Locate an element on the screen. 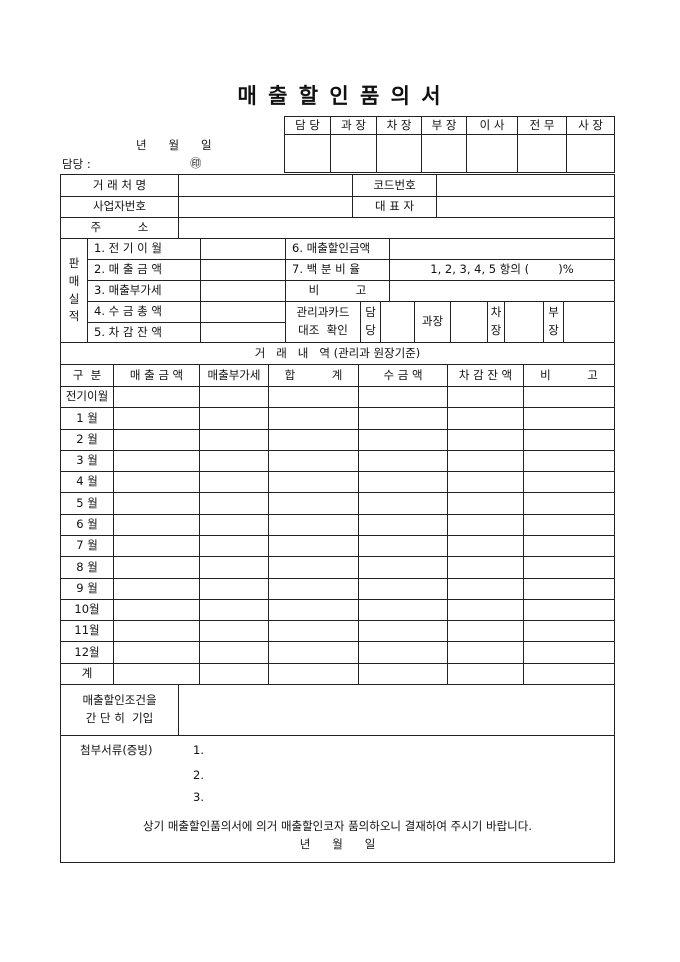 This screenshot has width=680, height=962. trade-name-field is located at coordinates (265, 185).